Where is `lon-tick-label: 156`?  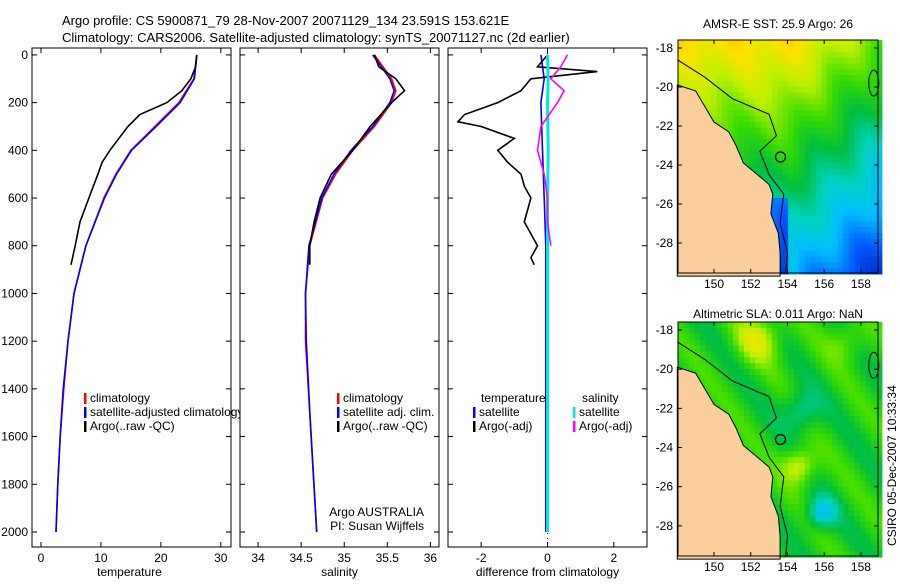 lon-tick-label: 156 is located at coordinates (824, 567).